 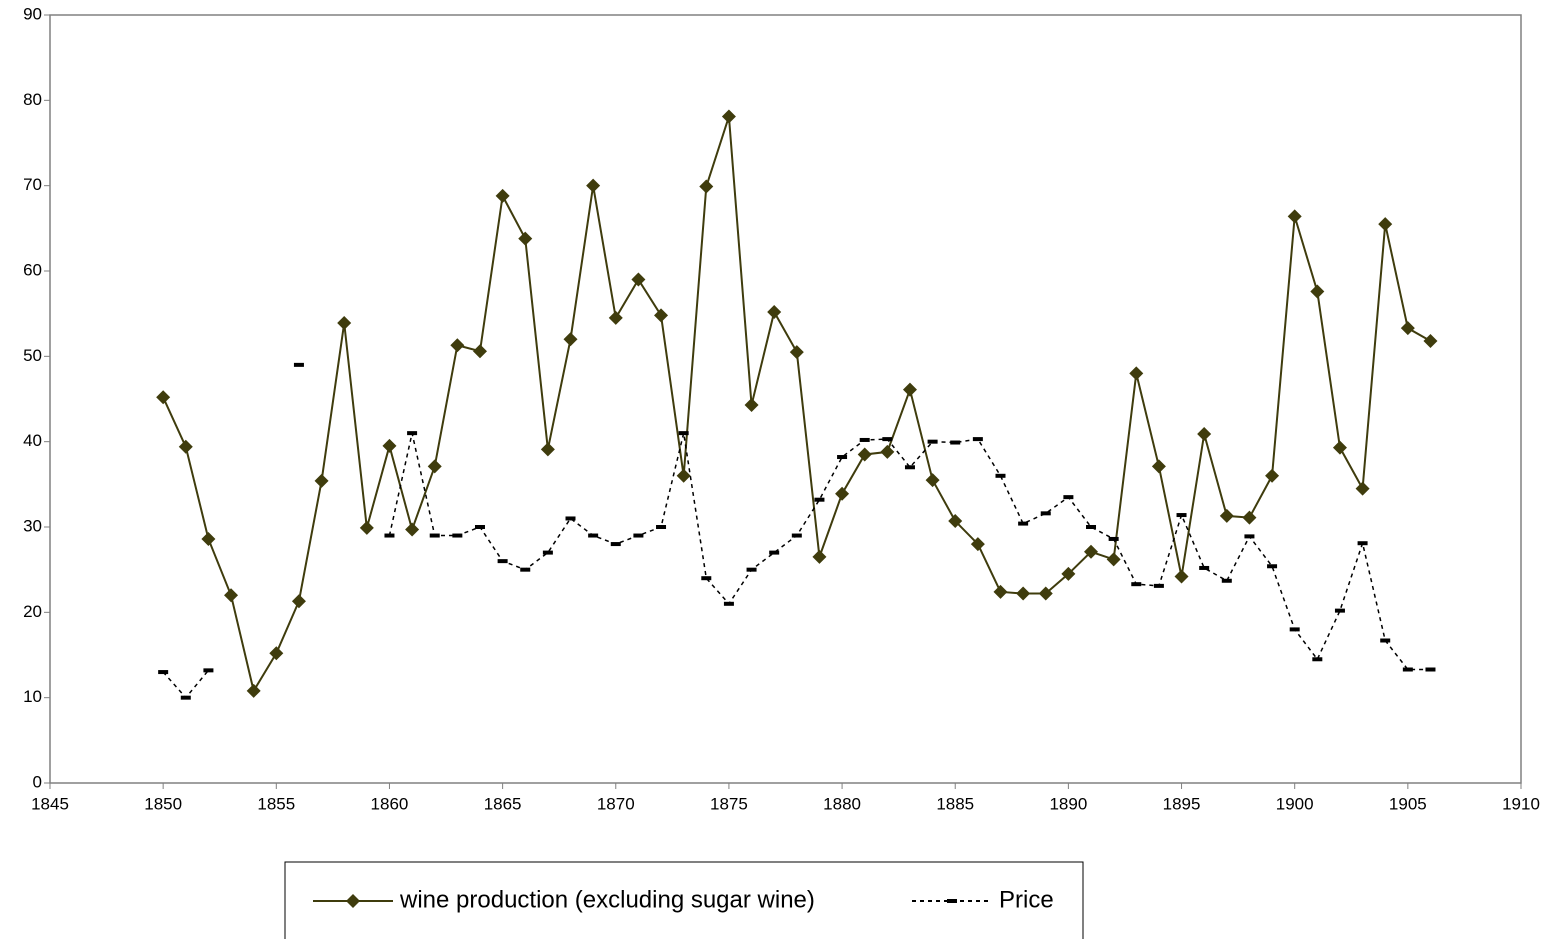 What do you see at coordinates (32, 13) in the screenshot?
I see `y-tick-label: 90` at bounding box center [32, 13].